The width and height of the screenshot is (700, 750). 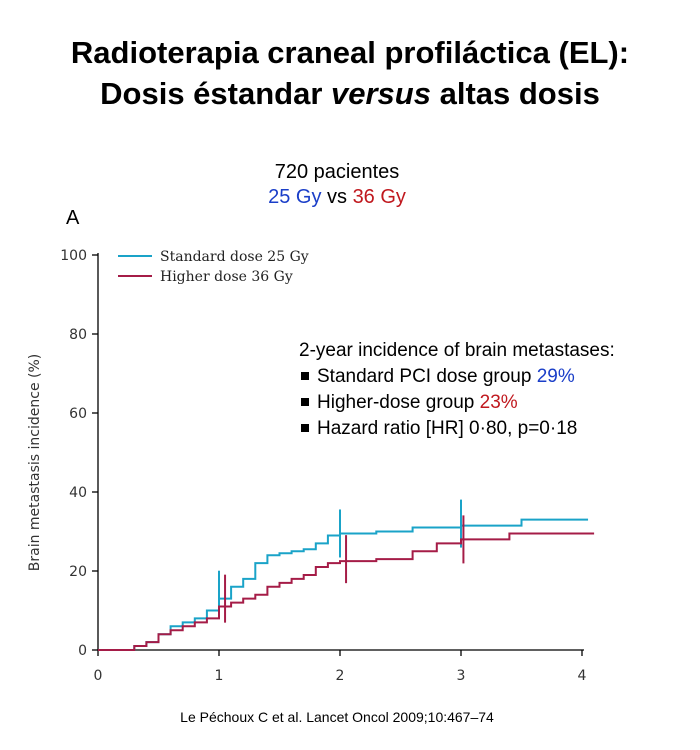 I want to click on annotation-heading: 2-year incidence of brain metastases:, so click(x=457, y=350).